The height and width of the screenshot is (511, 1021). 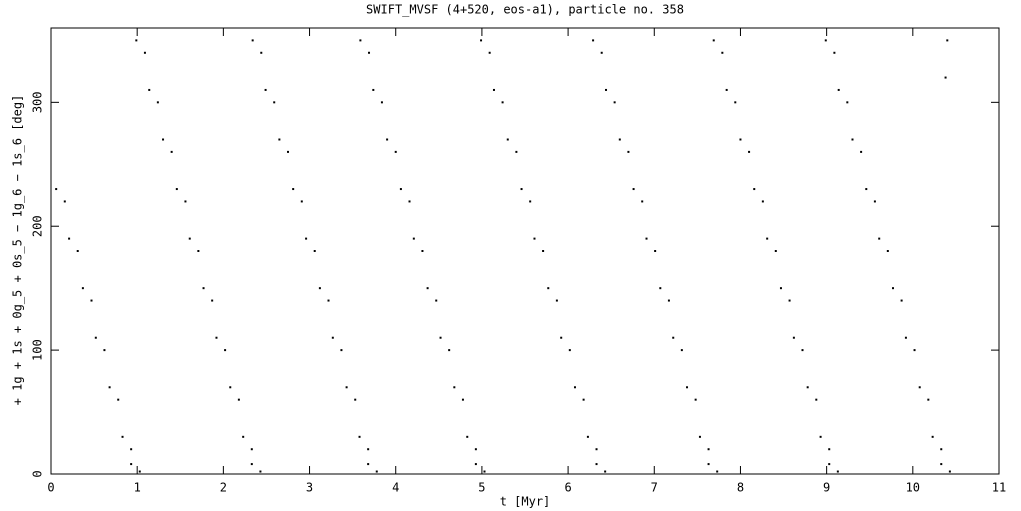 What do you see at coordinates (38, 226) in the screenshot?
I see `y-tick-label: 200` at bounding box center [38, 226].